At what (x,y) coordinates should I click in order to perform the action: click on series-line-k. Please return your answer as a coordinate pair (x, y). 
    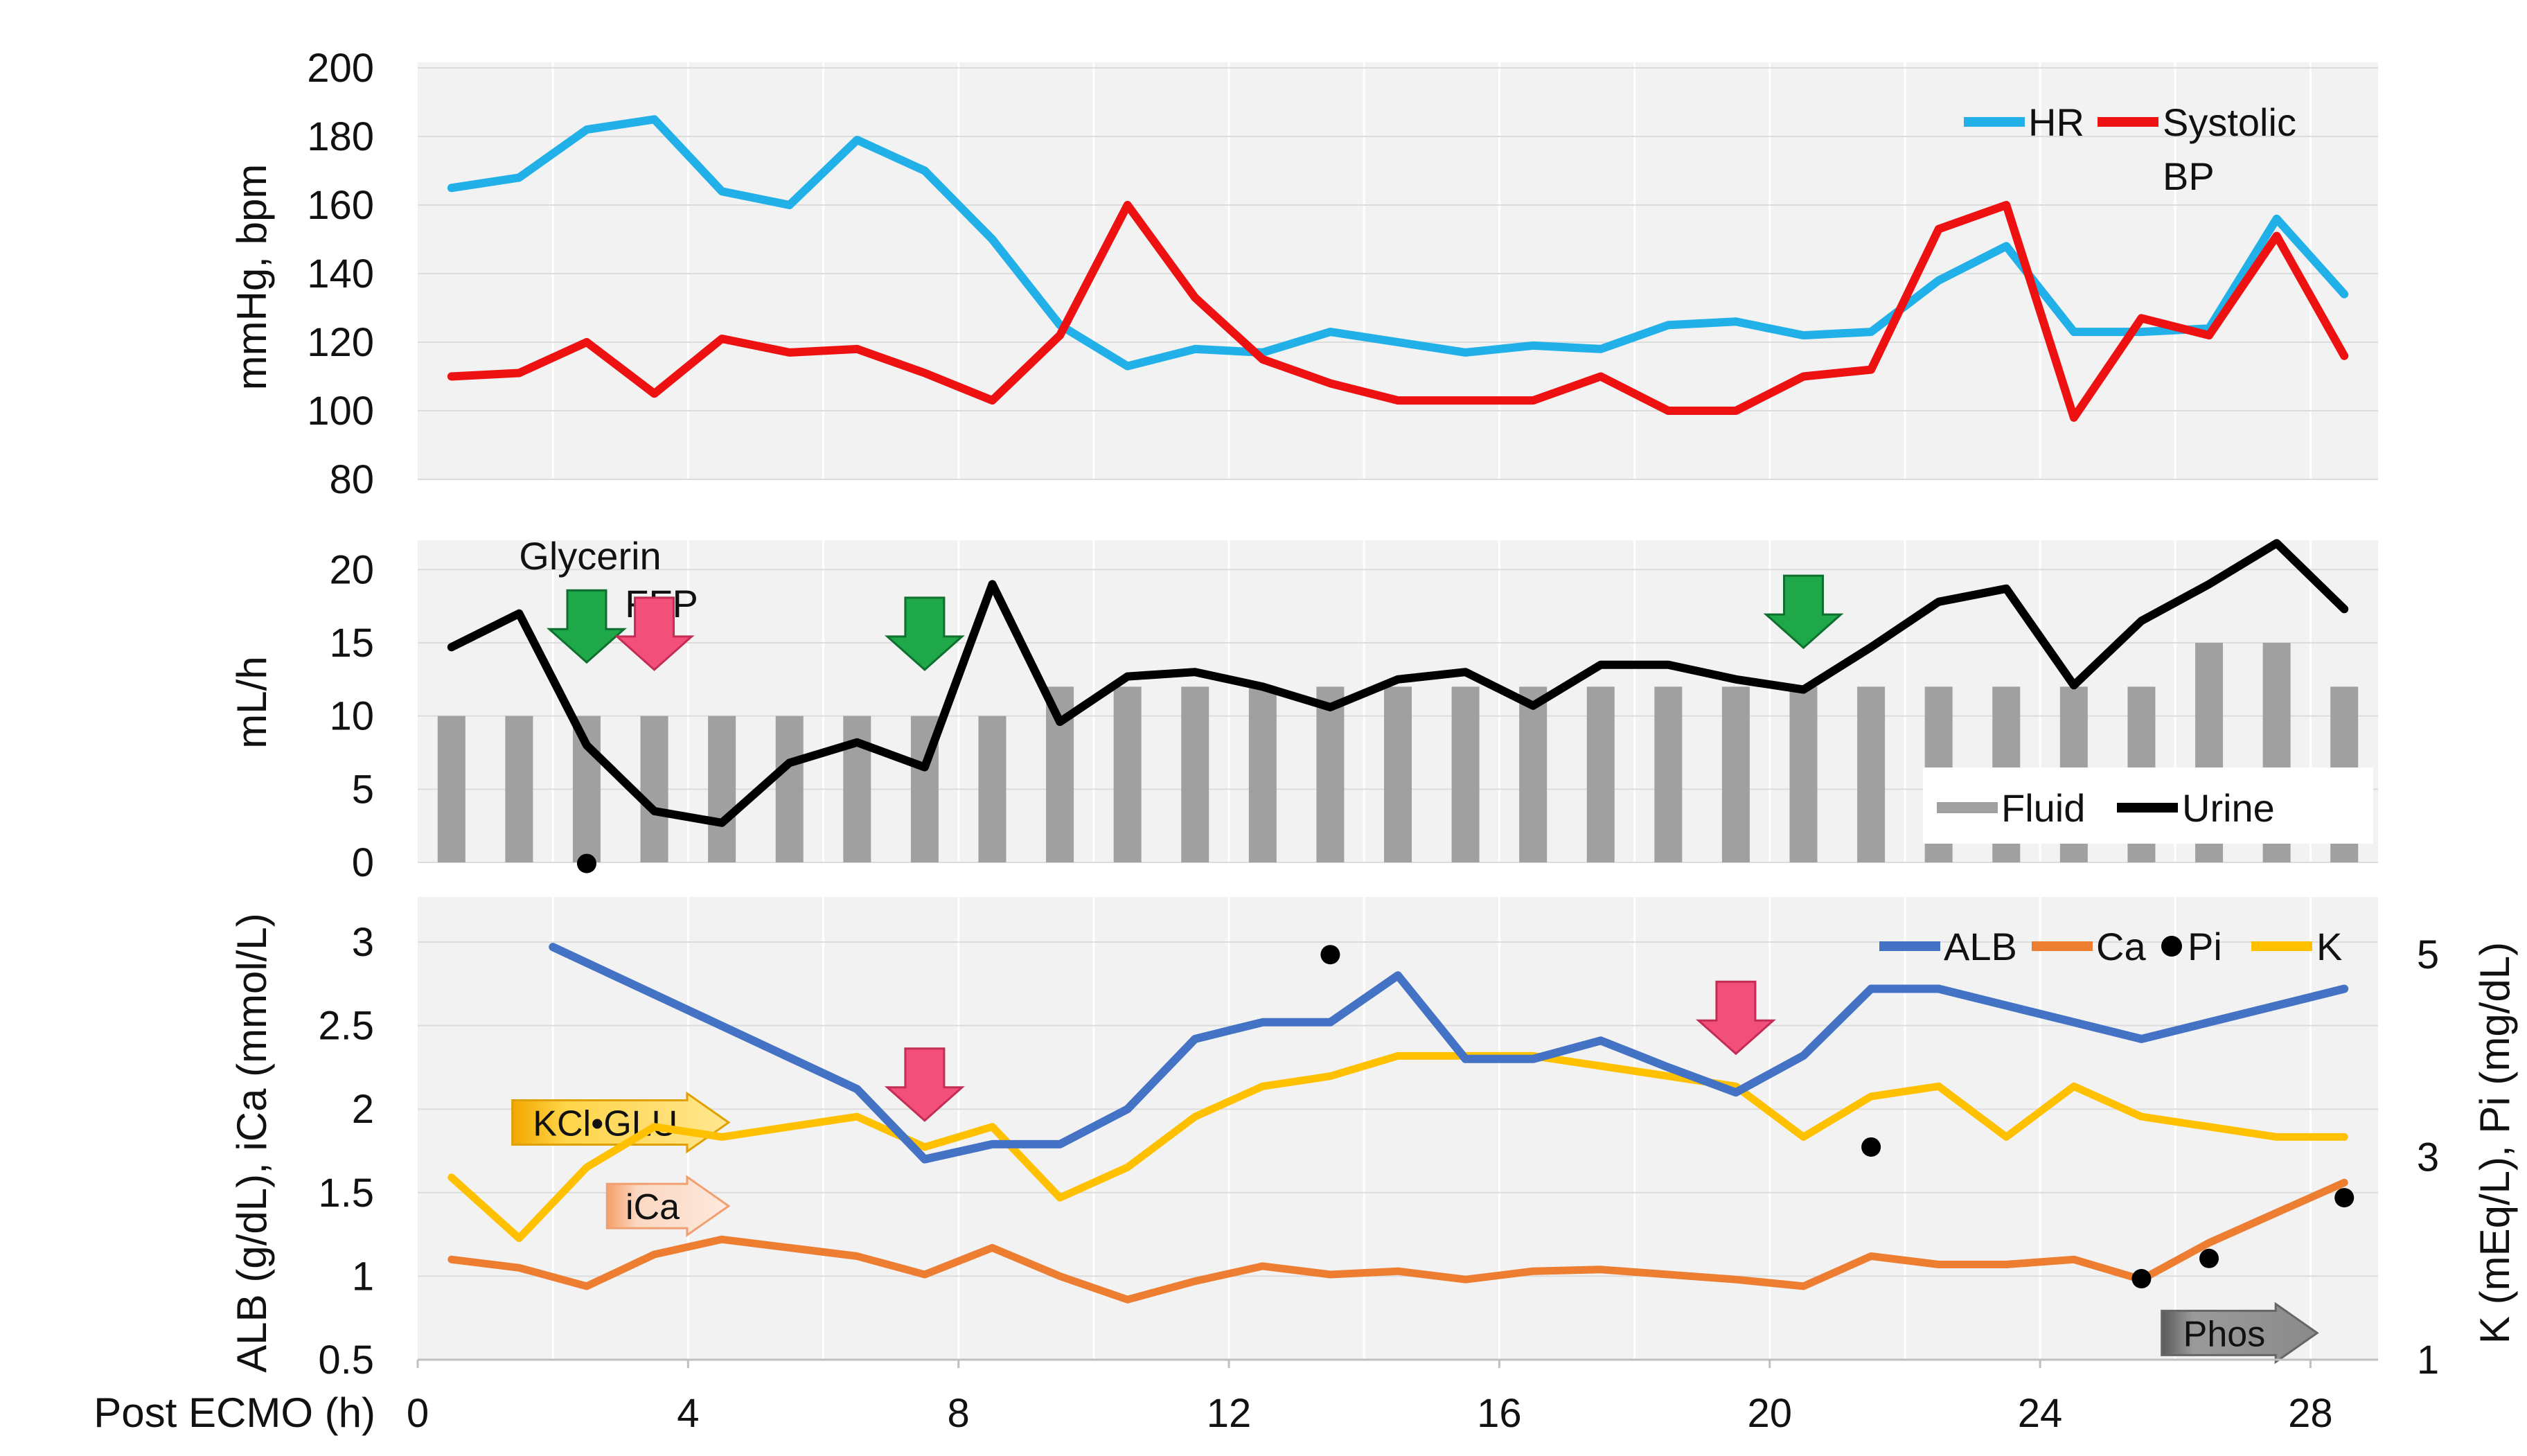
    Looking at the image, I should click on (1397, 1147).